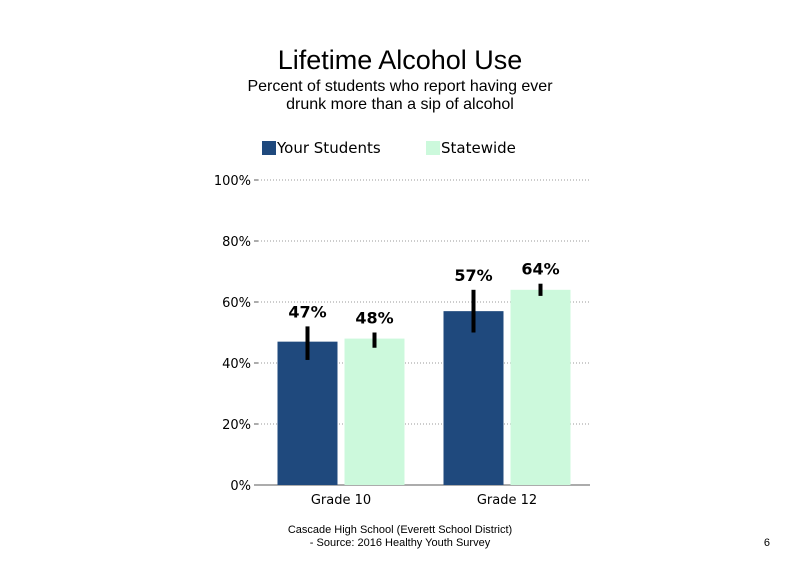 The height and width of the screenshot is (568, 800). Describe the element at coordinates (540, 269) in the screenshot. I see `data-label: 64%` at that location.